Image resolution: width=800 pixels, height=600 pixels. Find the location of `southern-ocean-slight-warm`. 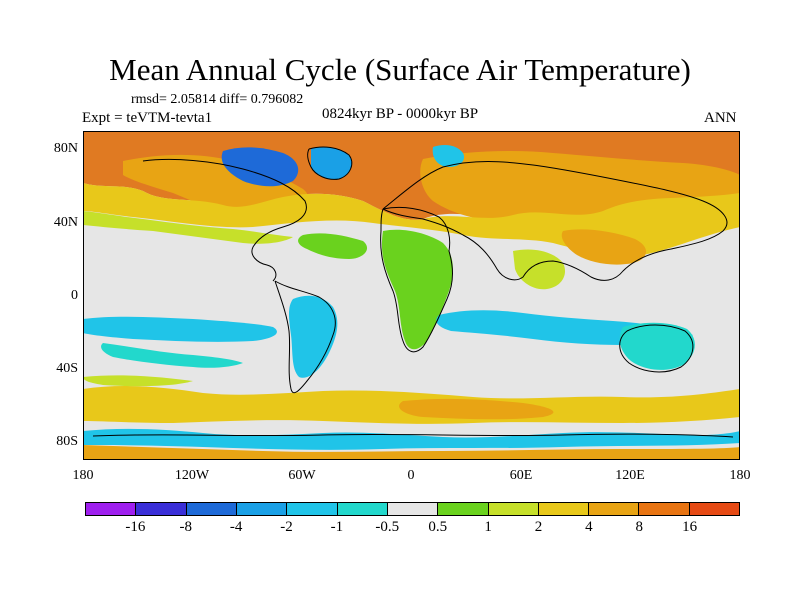

southern-ocean-slight-warm is located at coordinates (138, 381).